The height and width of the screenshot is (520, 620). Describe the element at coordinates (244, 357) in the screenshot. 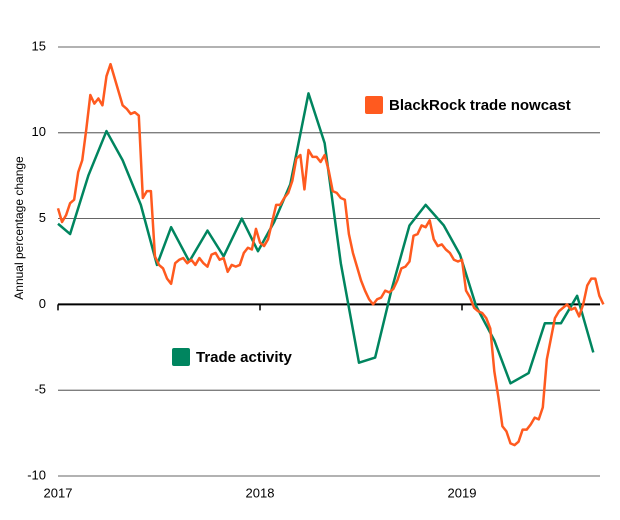

I see `legend-label: Trade activity` at that location.